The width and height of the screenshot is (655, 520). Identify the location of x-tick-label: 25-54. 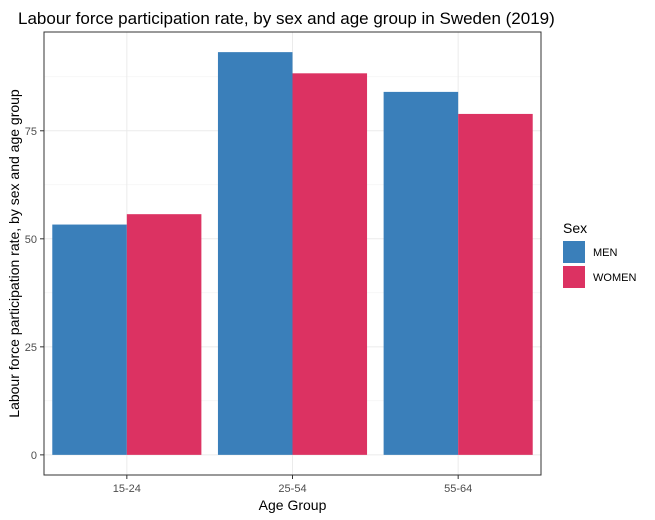
(292, 489).